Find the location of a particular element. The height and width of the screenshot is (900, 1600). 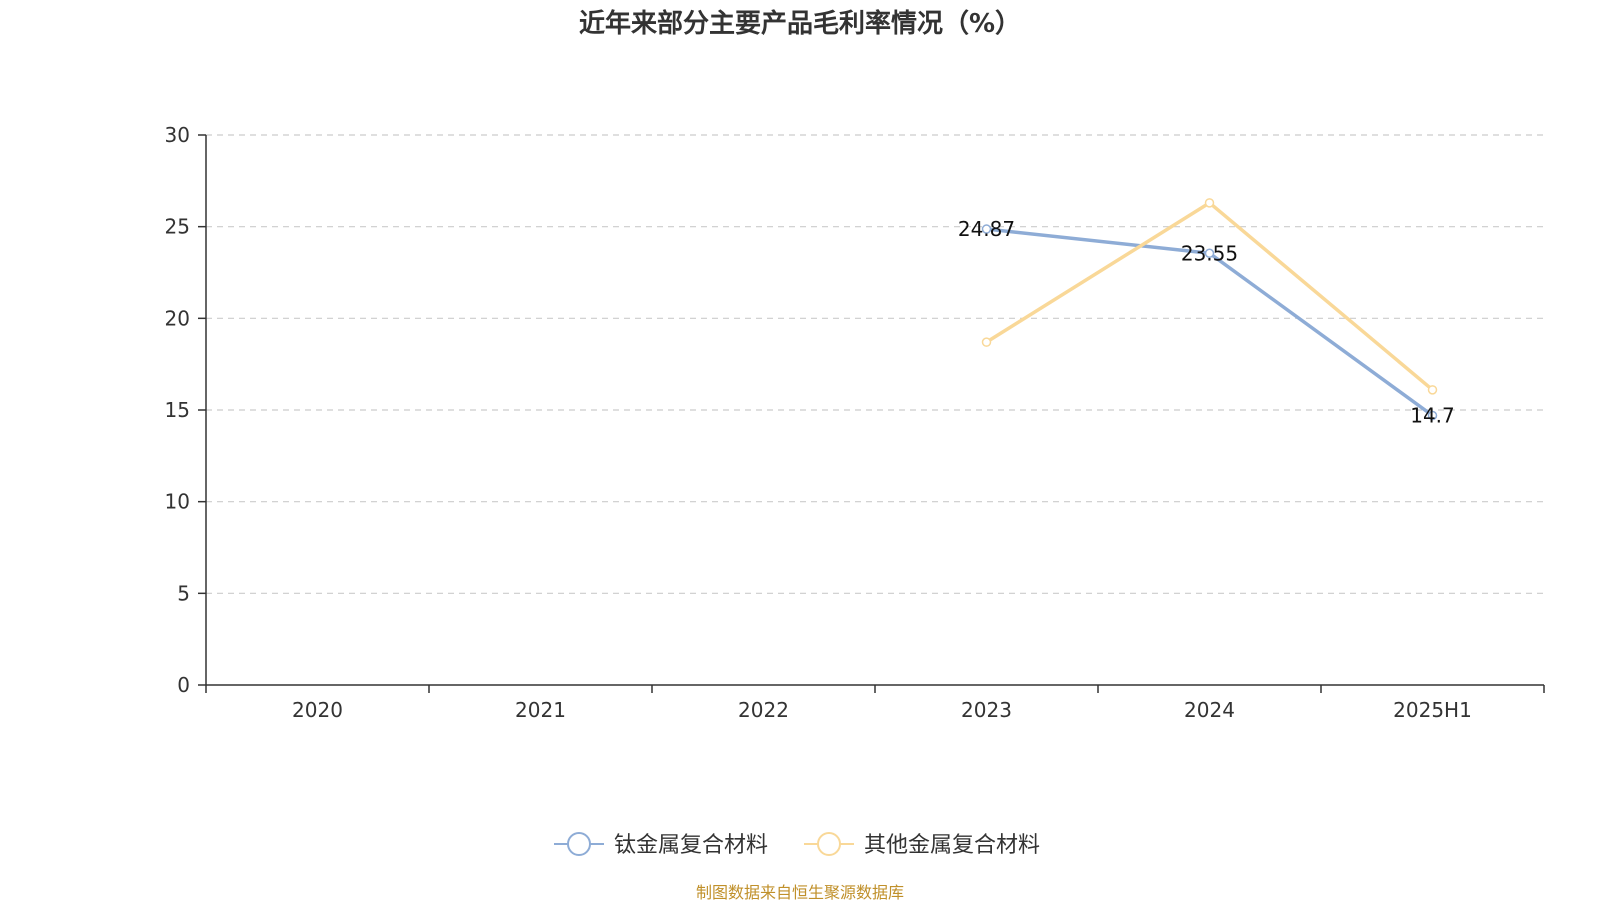

y-tick-label-3: 15 is located at coordinates (177, 410).